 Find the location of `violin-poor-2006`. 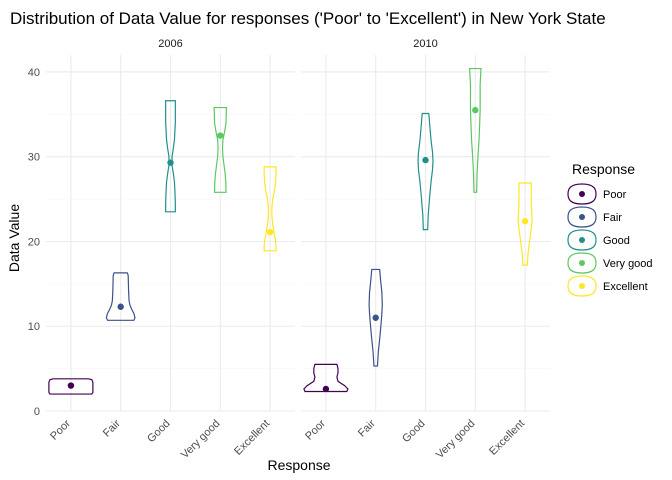

violin-poor-2006 is located at coordinates (71, 386).